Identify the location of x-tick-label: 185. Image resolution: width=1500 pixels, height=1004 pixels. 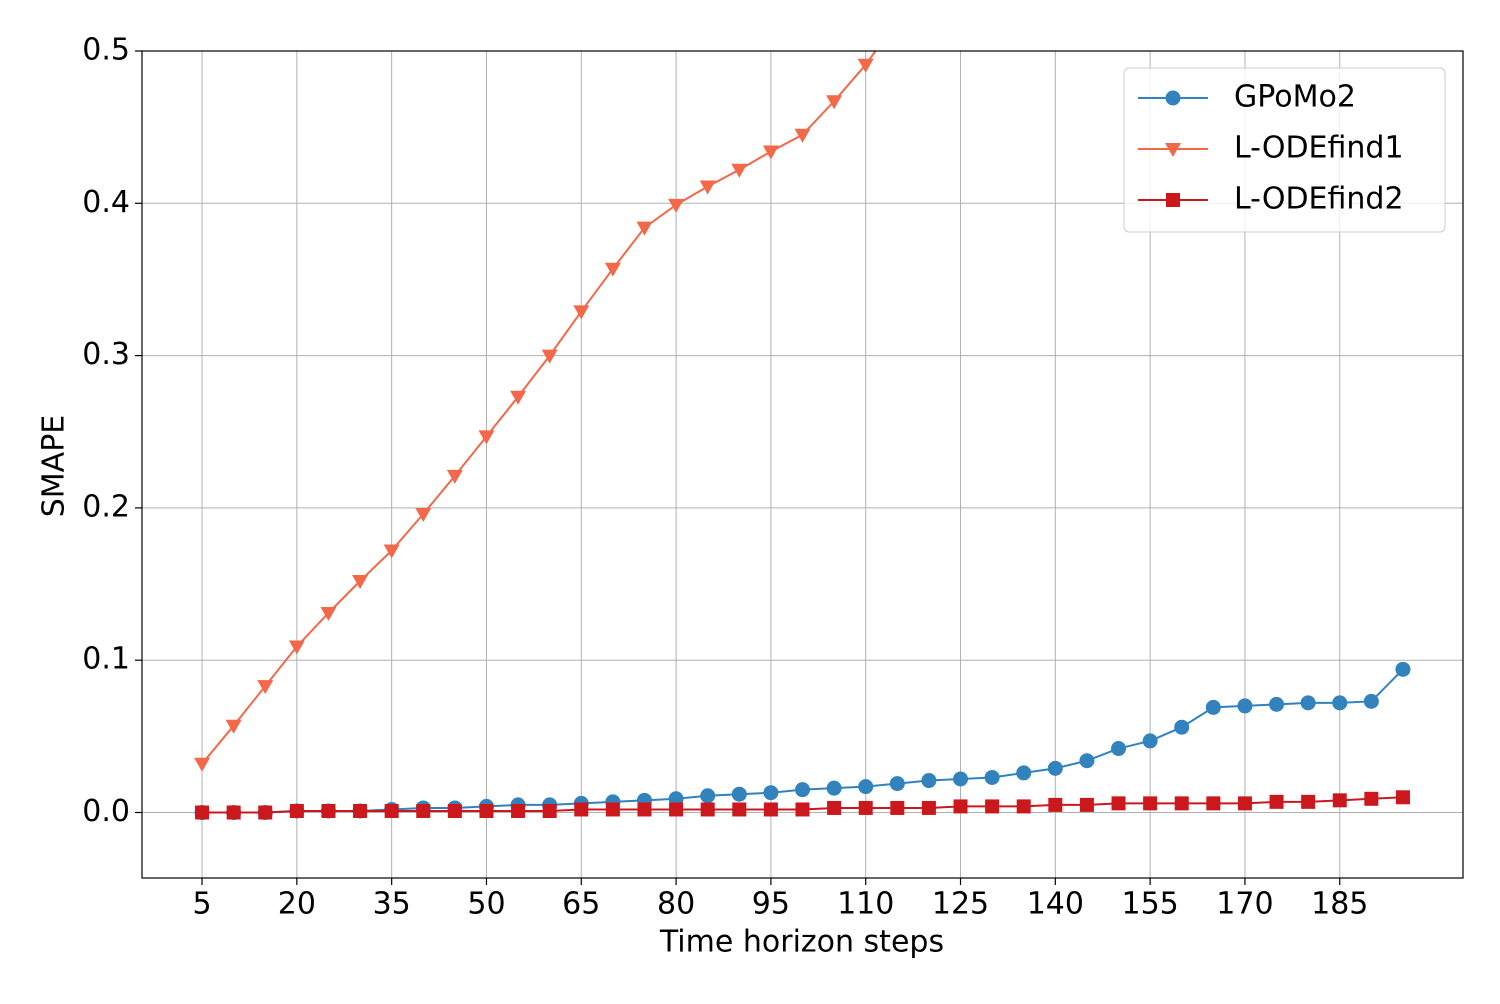
(1339, 904).